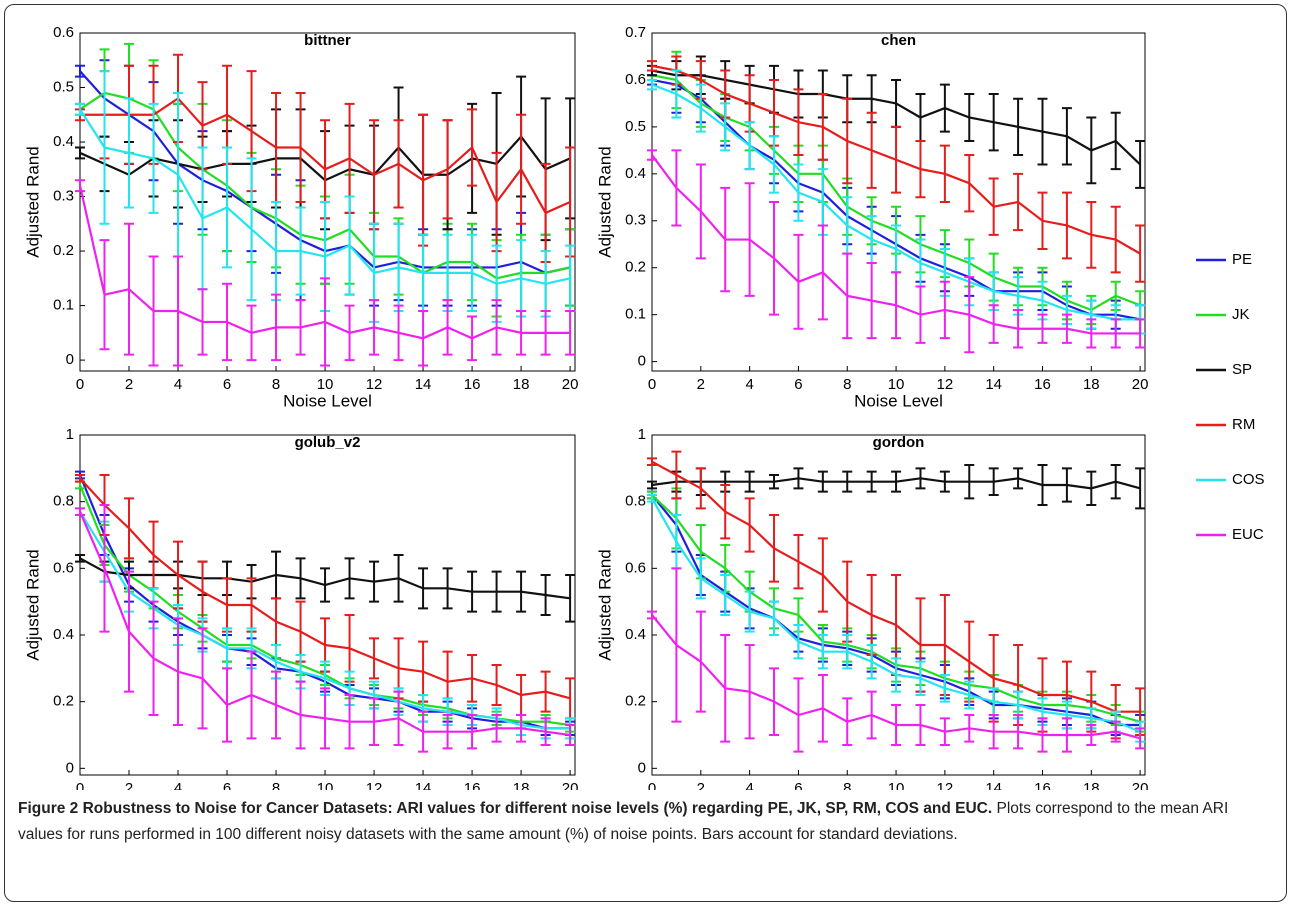 This screenshot has width=1293, height=908. I want to click on legend-label: SP, so click(1242, 369).